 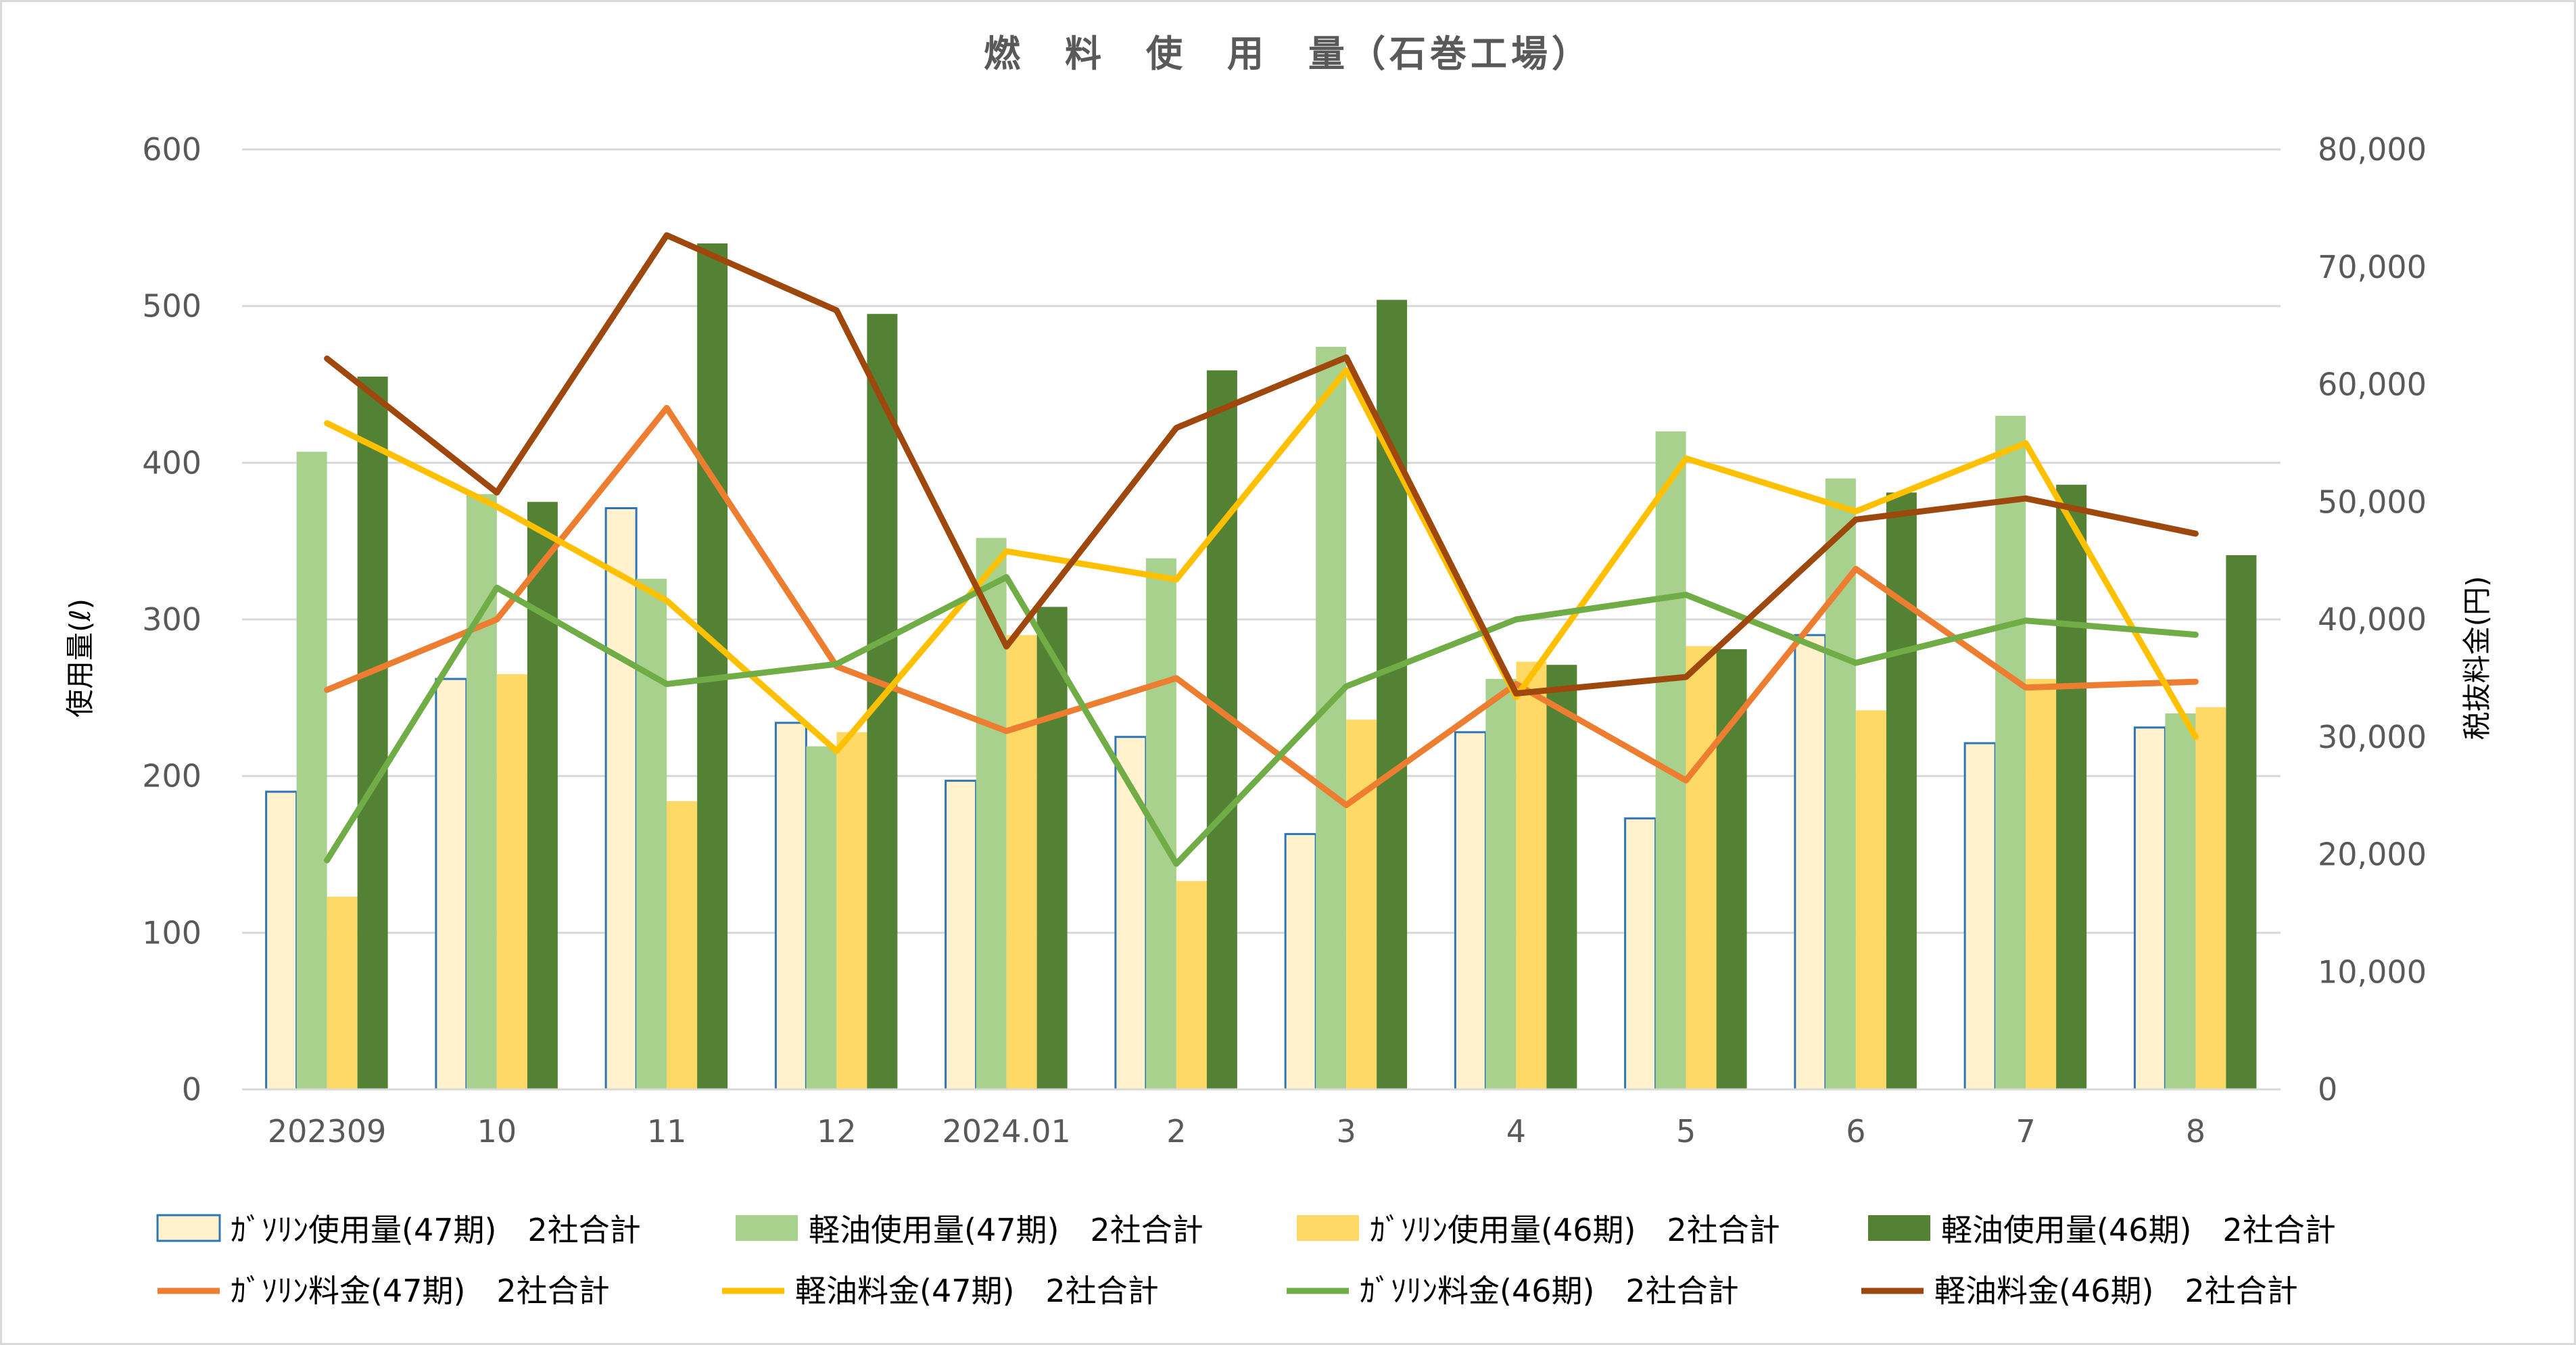 What do you see at coordinates (1549, 1291) in the screenshot?
I see `legend-label: ｶﾞｿﾘﾝ料金(46期) 2社合計` at bounding box center [1549, 1291].